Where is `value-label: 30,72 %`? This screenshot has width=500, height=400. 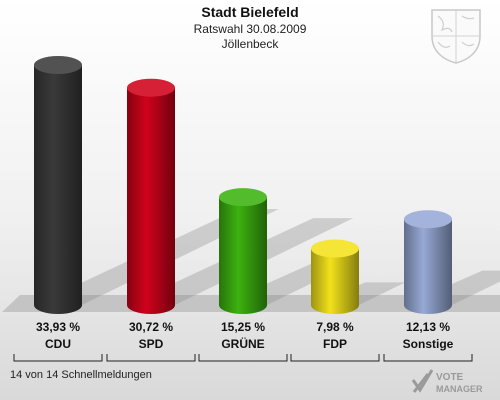 value-label: 30,72 % is located at coordinates (151, 327).